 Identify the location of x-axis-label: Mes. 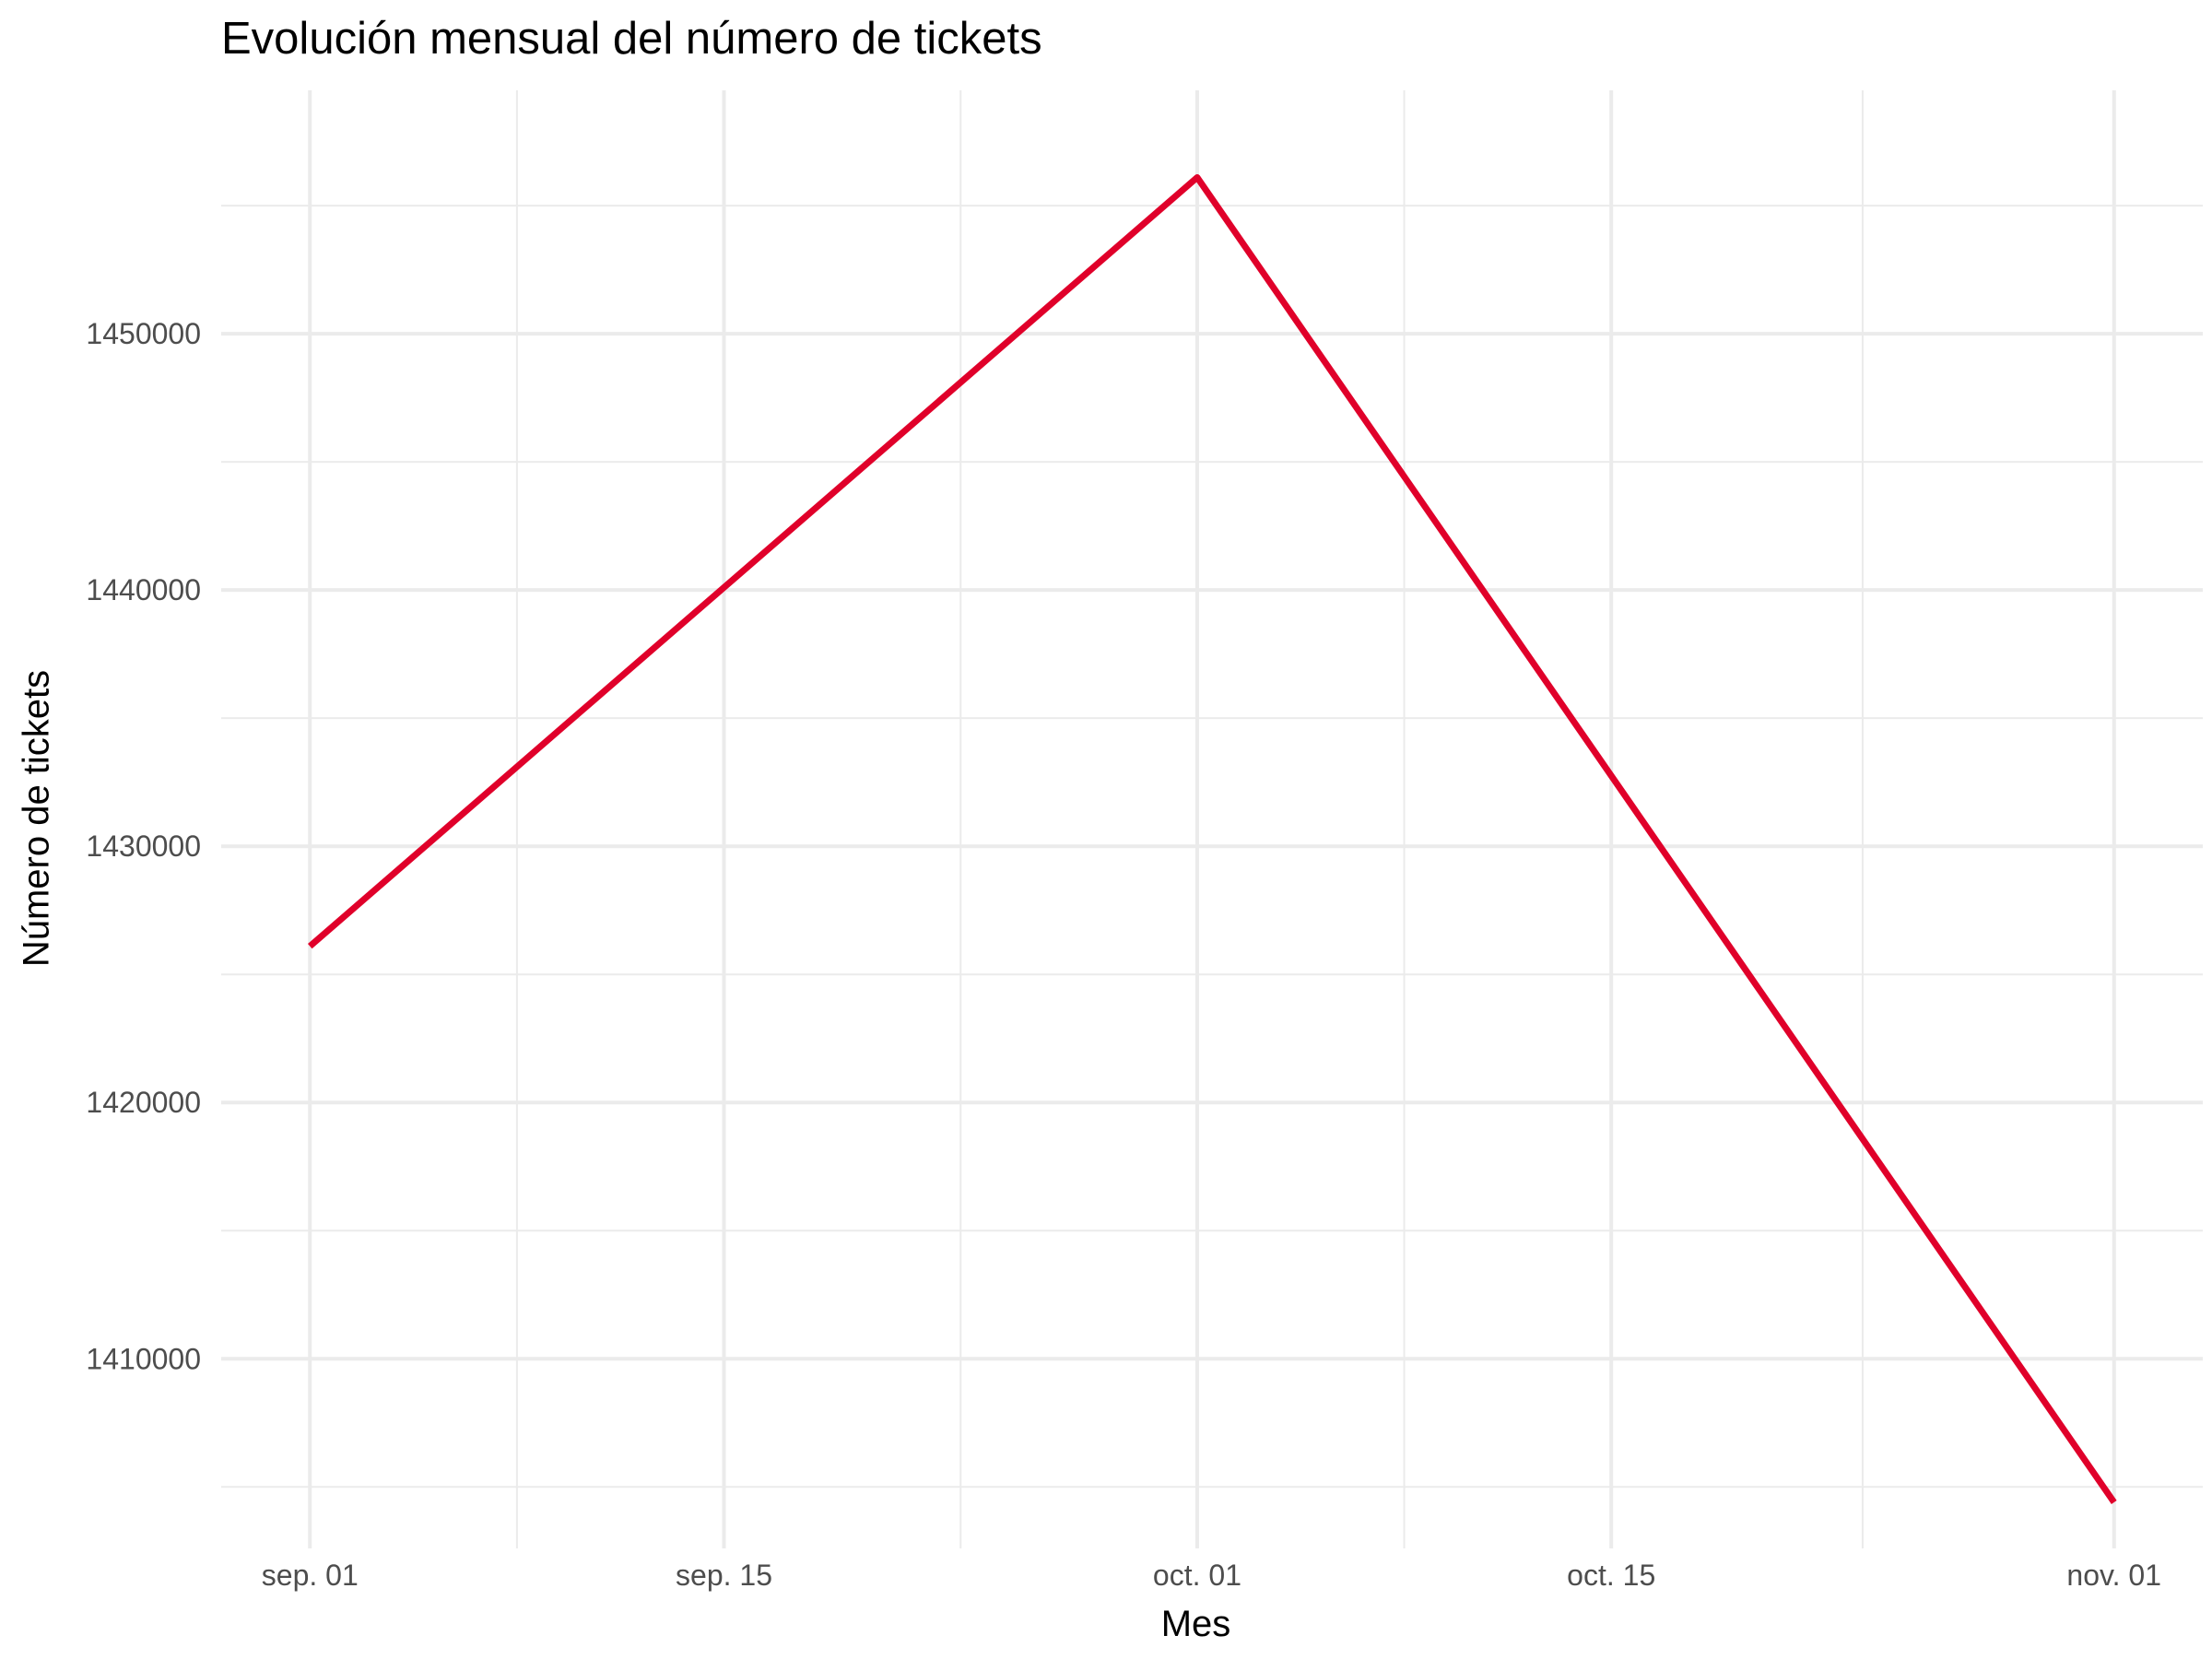
(1195, 1624).